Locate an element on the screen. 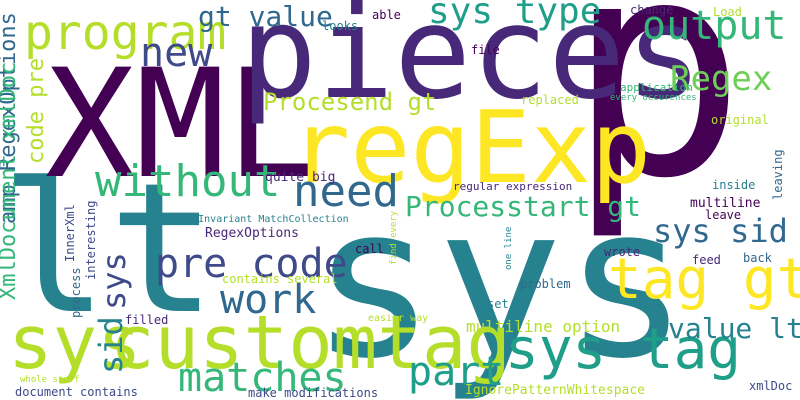  word-without: without is located at coordinates (188, 181).